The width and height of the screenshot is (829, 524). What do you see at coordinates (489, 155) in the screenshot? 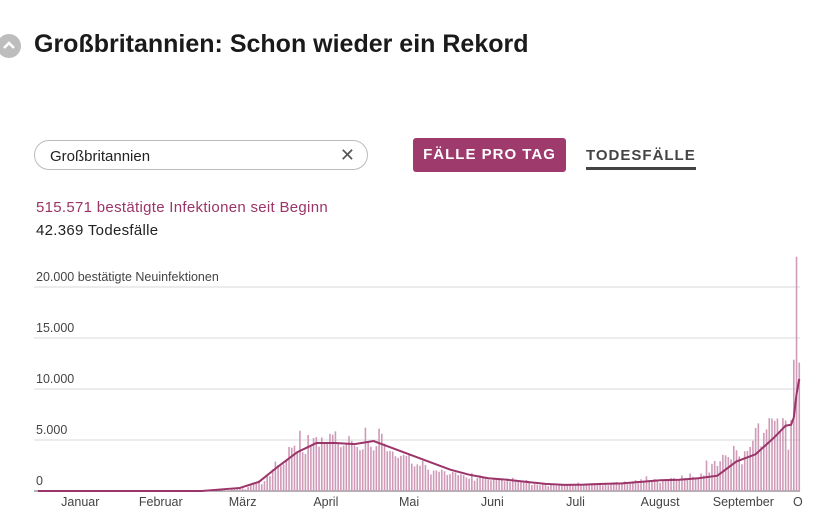
I see `tab-active: FÄLLE PRO TAG` at bounding box center [489, 155].